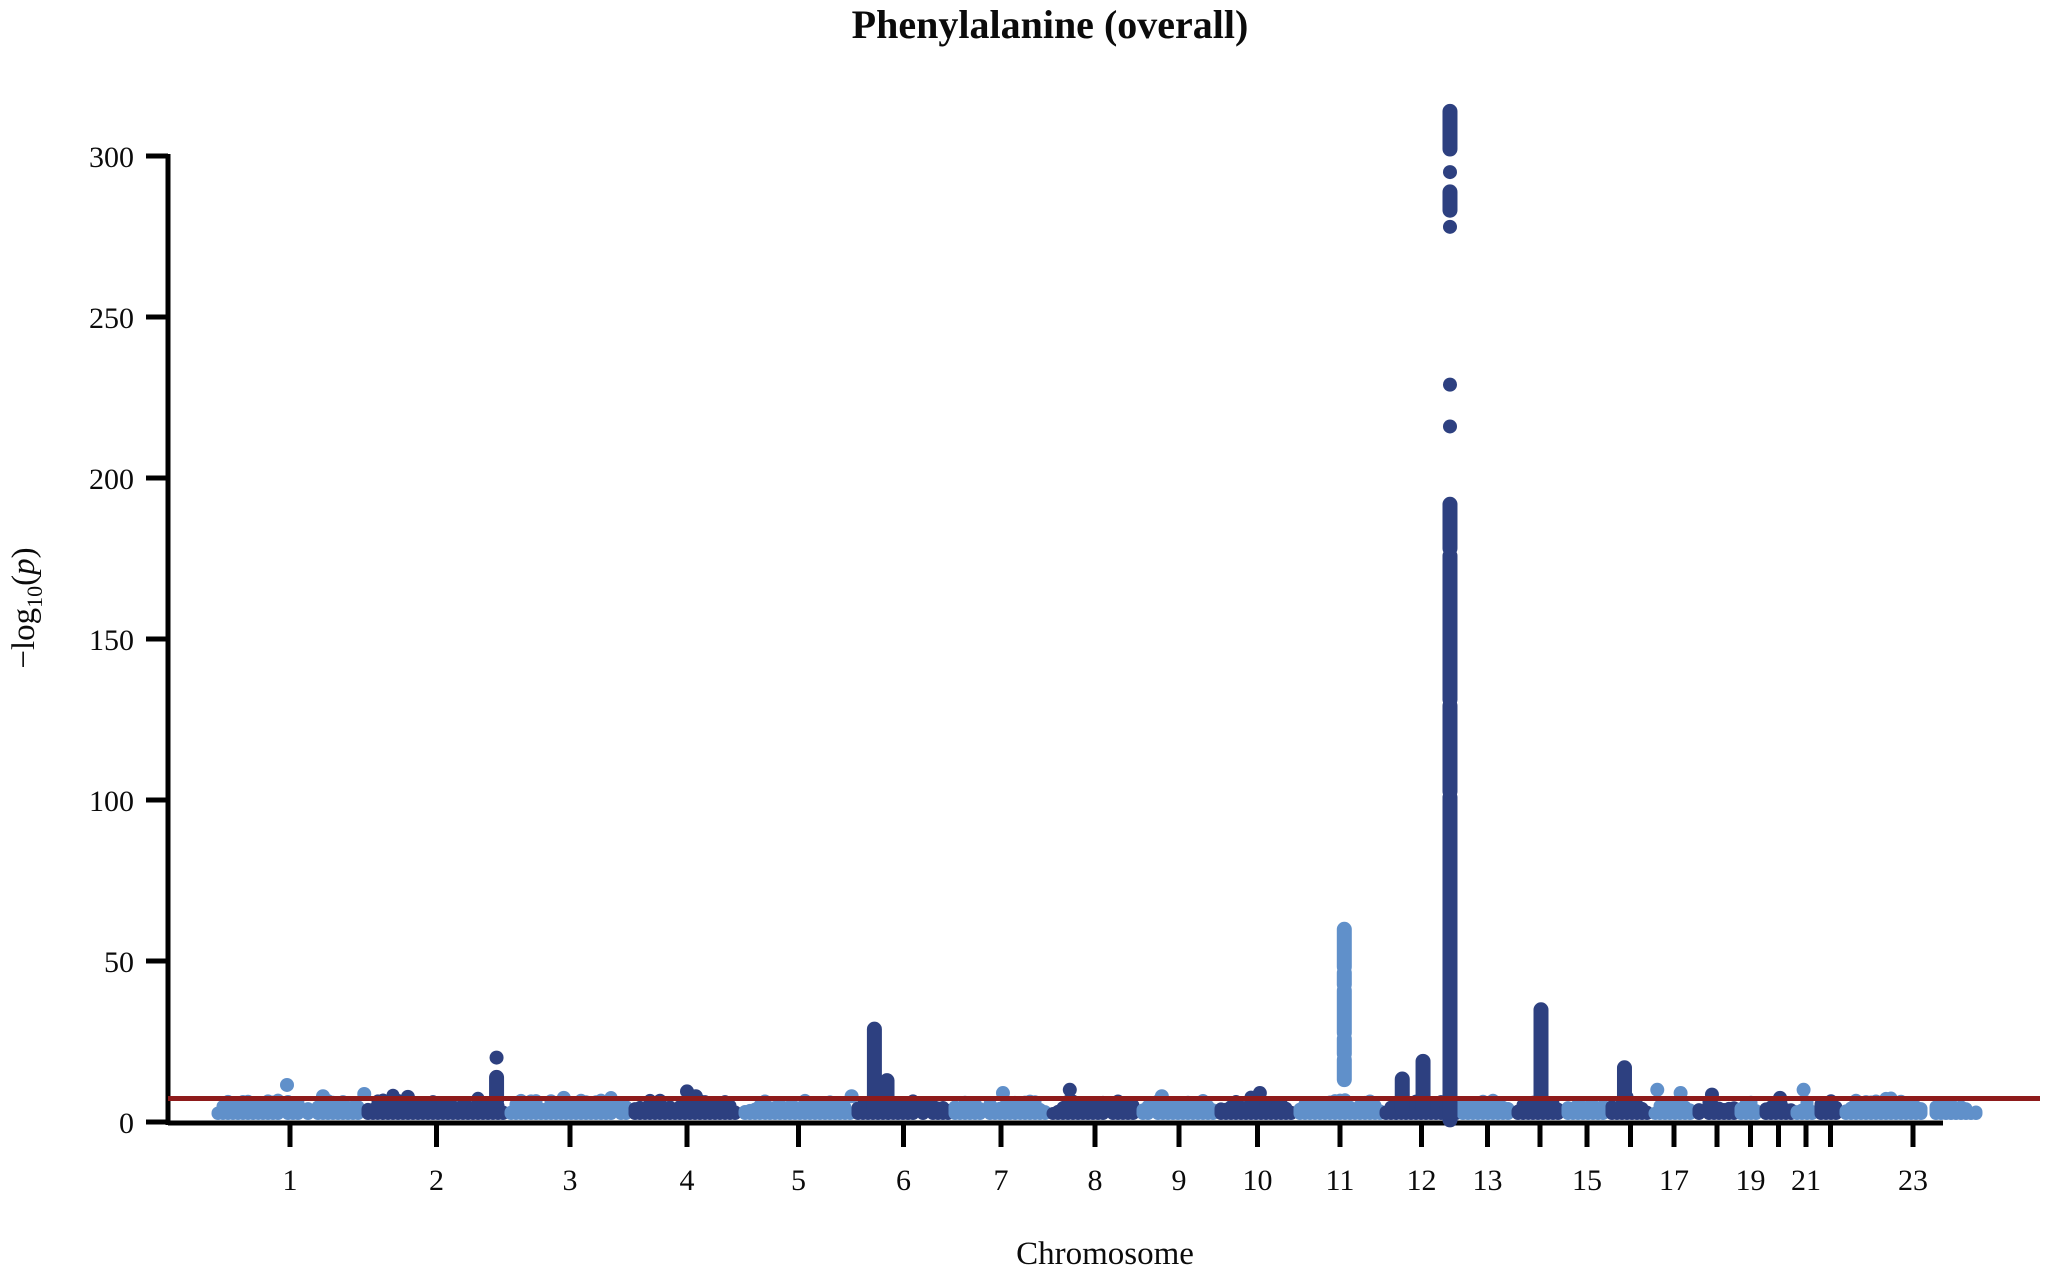 This screenshot has height=1280, width=2050. What do you see at coordinates (1806, 1180) in the screenshot?
I see `x-tick-label-chr21: 21` at bounding box center [1806, 1180].